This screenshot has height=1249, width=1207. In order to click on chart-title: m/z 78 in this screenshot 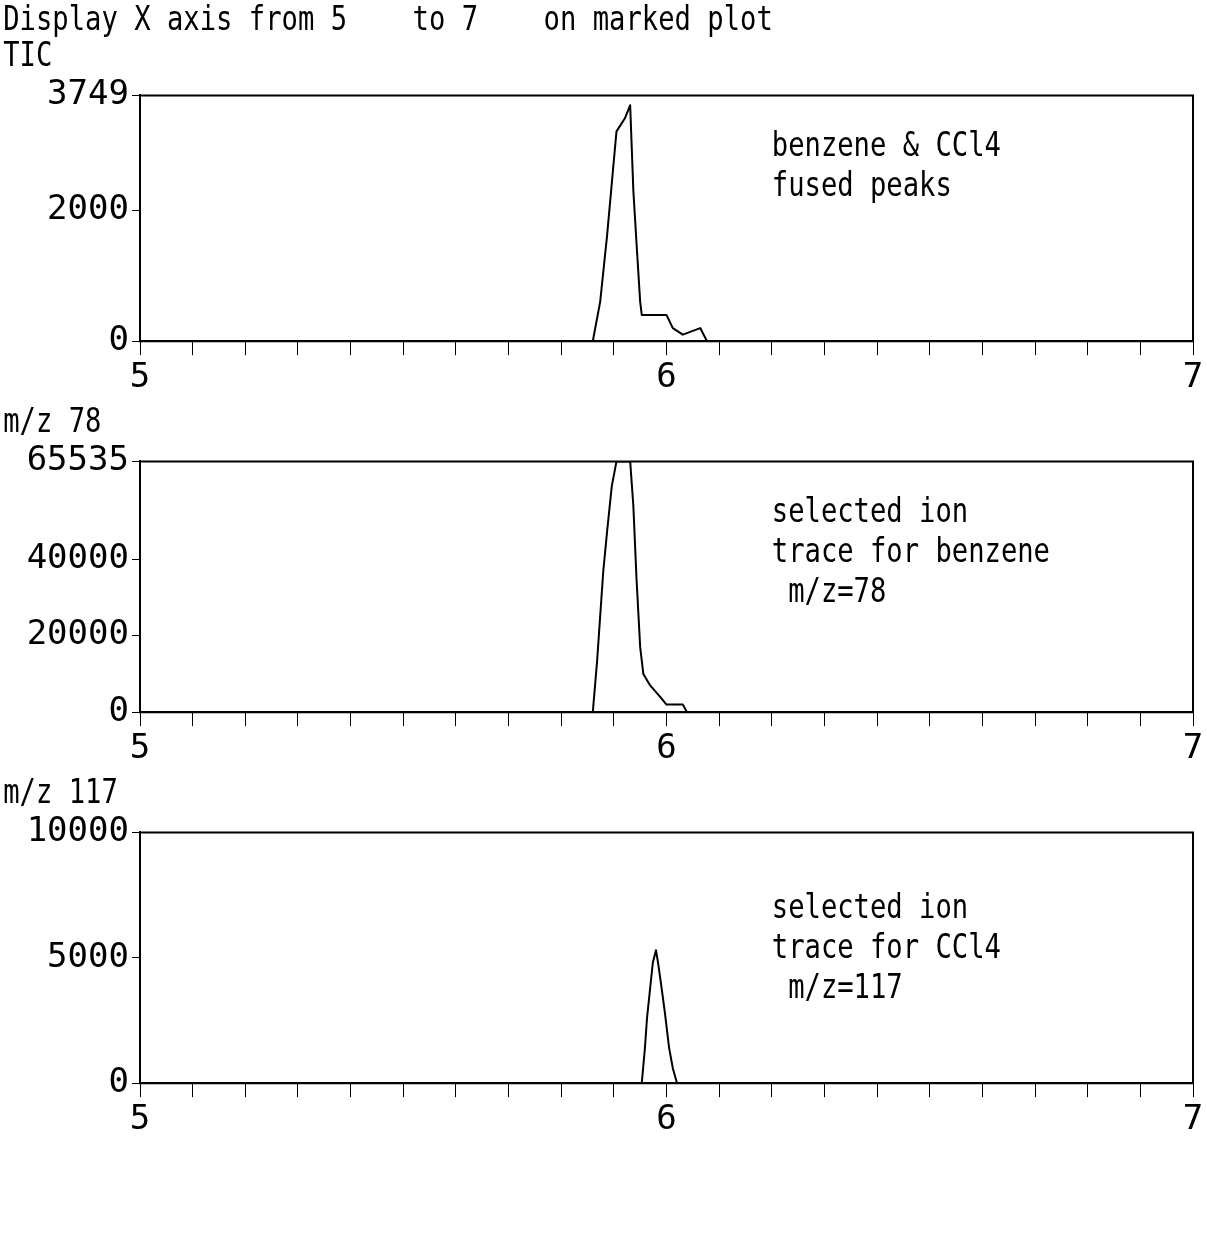, I will do `click(52, 420)`.